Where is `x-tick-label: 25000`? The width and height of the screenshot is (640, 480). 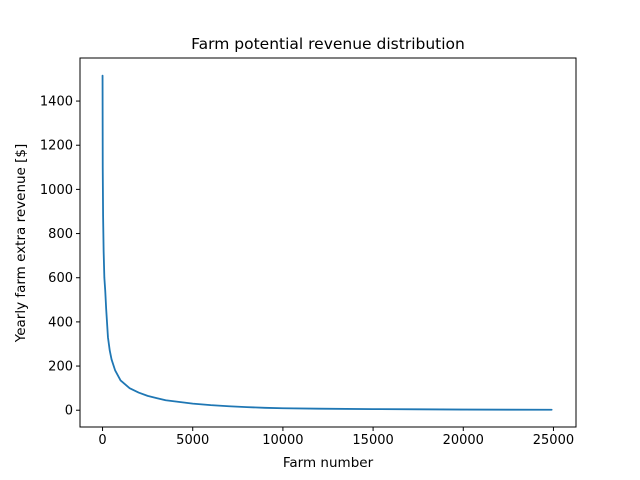
x-tick-label: 25000 is located at coordinates (553, 440).